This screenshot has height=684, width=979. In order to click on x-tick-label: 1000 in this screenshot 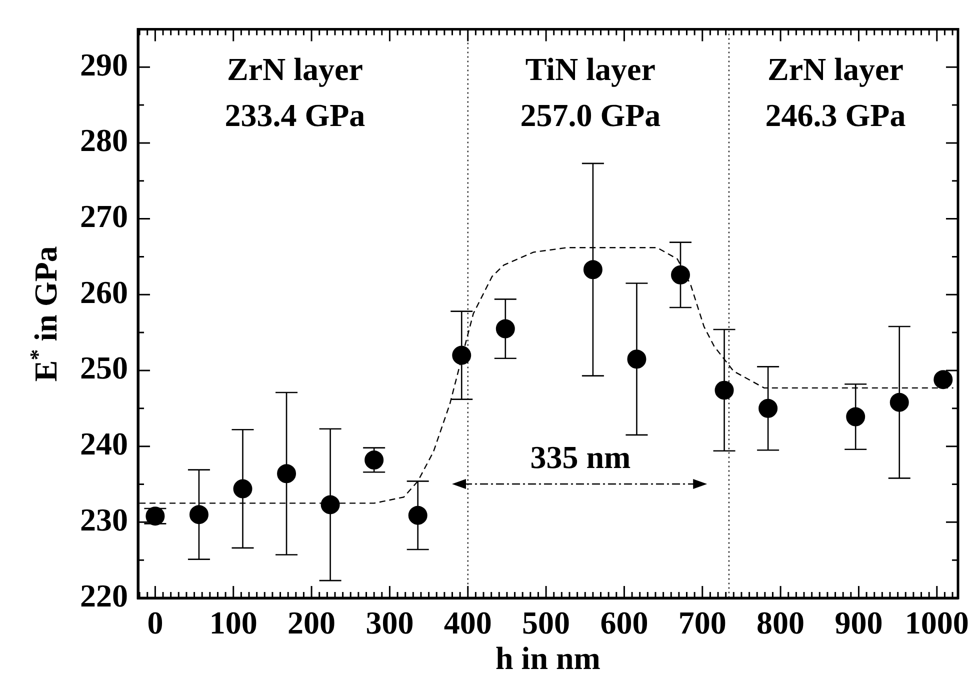, I will do `click(936, 622)`.